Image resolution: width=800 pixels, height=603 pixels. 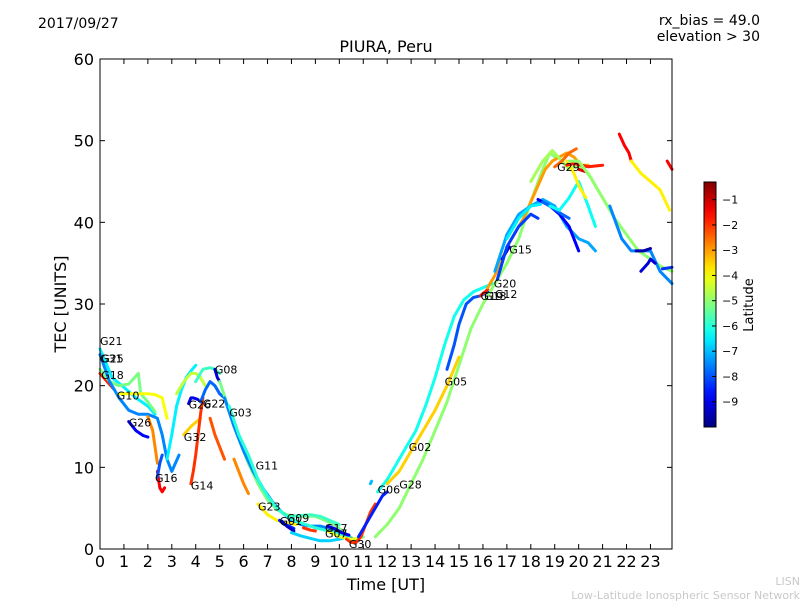 I want to click on colorbar: −9 −8 −7 −6 −5 −4 −3 −2 −1 Latitude, so click(x=730, y=304).